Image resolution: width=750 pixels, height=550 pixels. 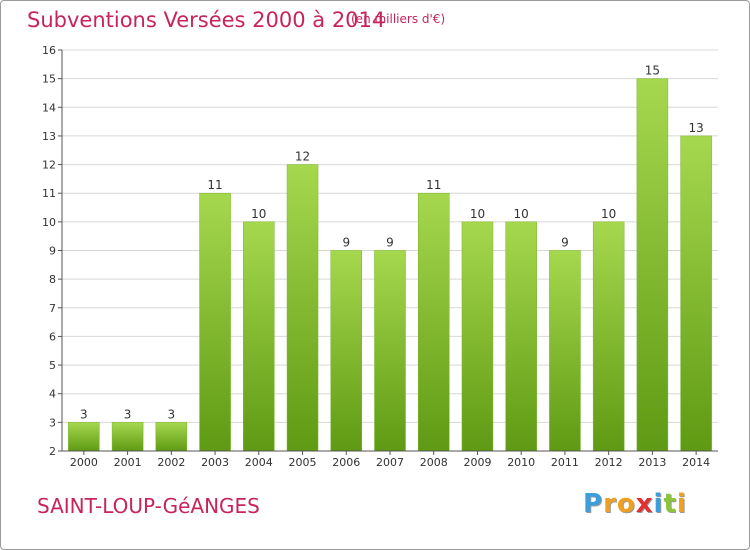 What do you see at coordinates (172, 414) in the screenshot?
I see `data-label-2002: 3` at bounding box center [172, 414].